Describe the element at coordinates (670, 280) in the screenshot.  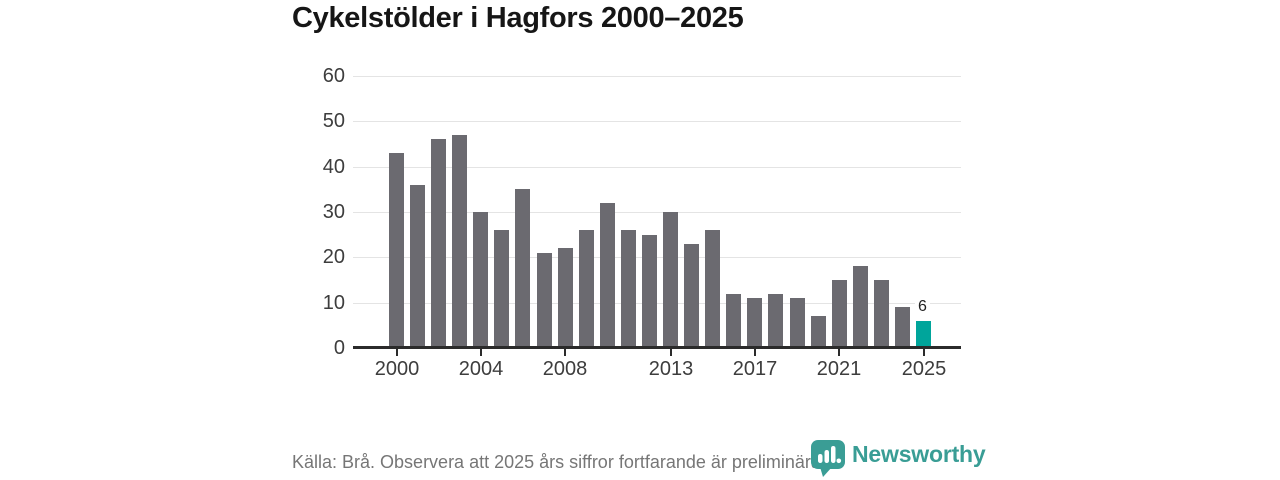
I see `bar-2013` at that location.